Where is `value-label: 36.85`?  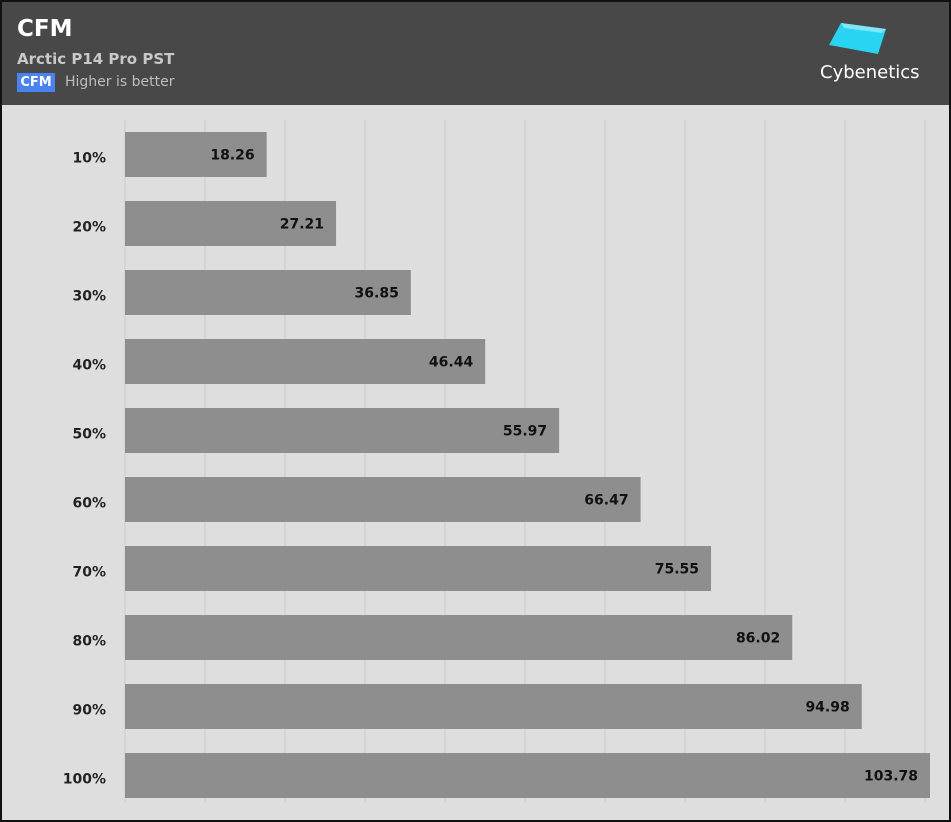 value-label: 36.85 is located at coordinates (377, 294).